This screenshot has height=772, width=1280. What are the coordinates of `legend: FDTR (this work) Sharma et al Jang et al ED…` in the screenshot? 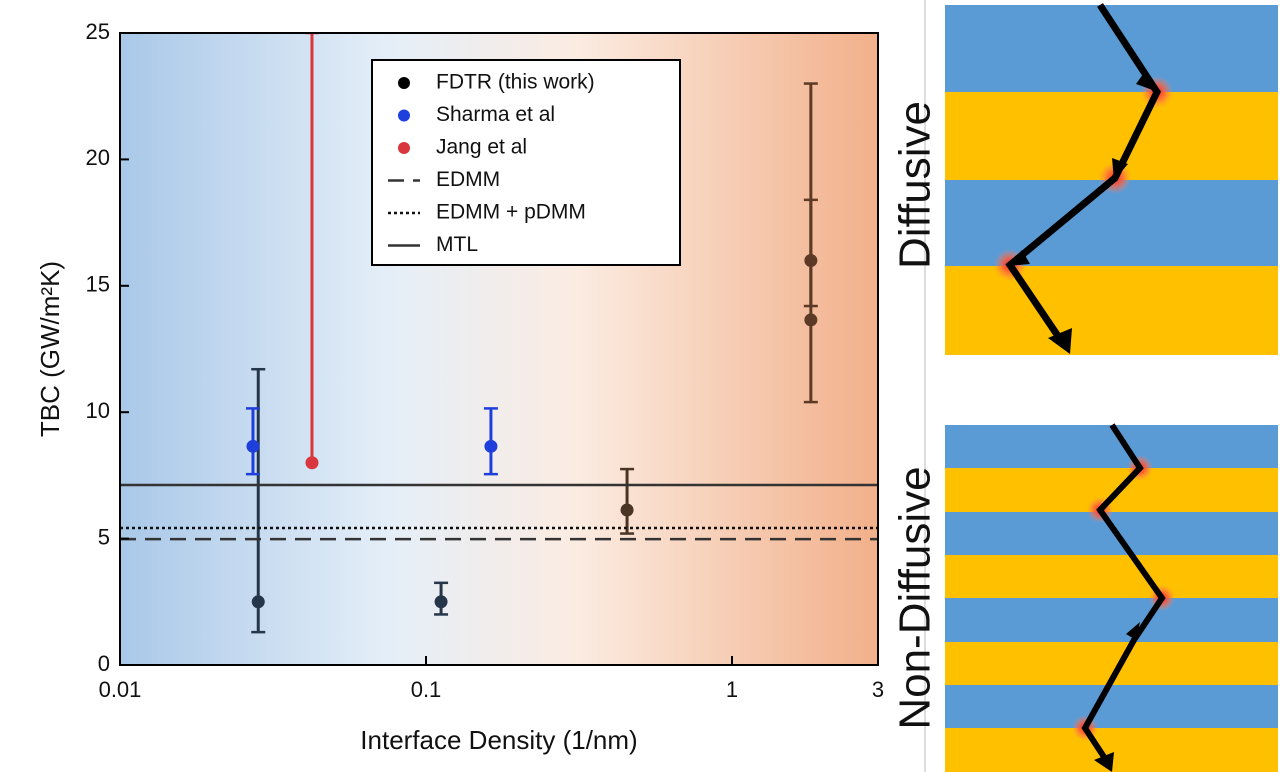 It's located at (526, 162).